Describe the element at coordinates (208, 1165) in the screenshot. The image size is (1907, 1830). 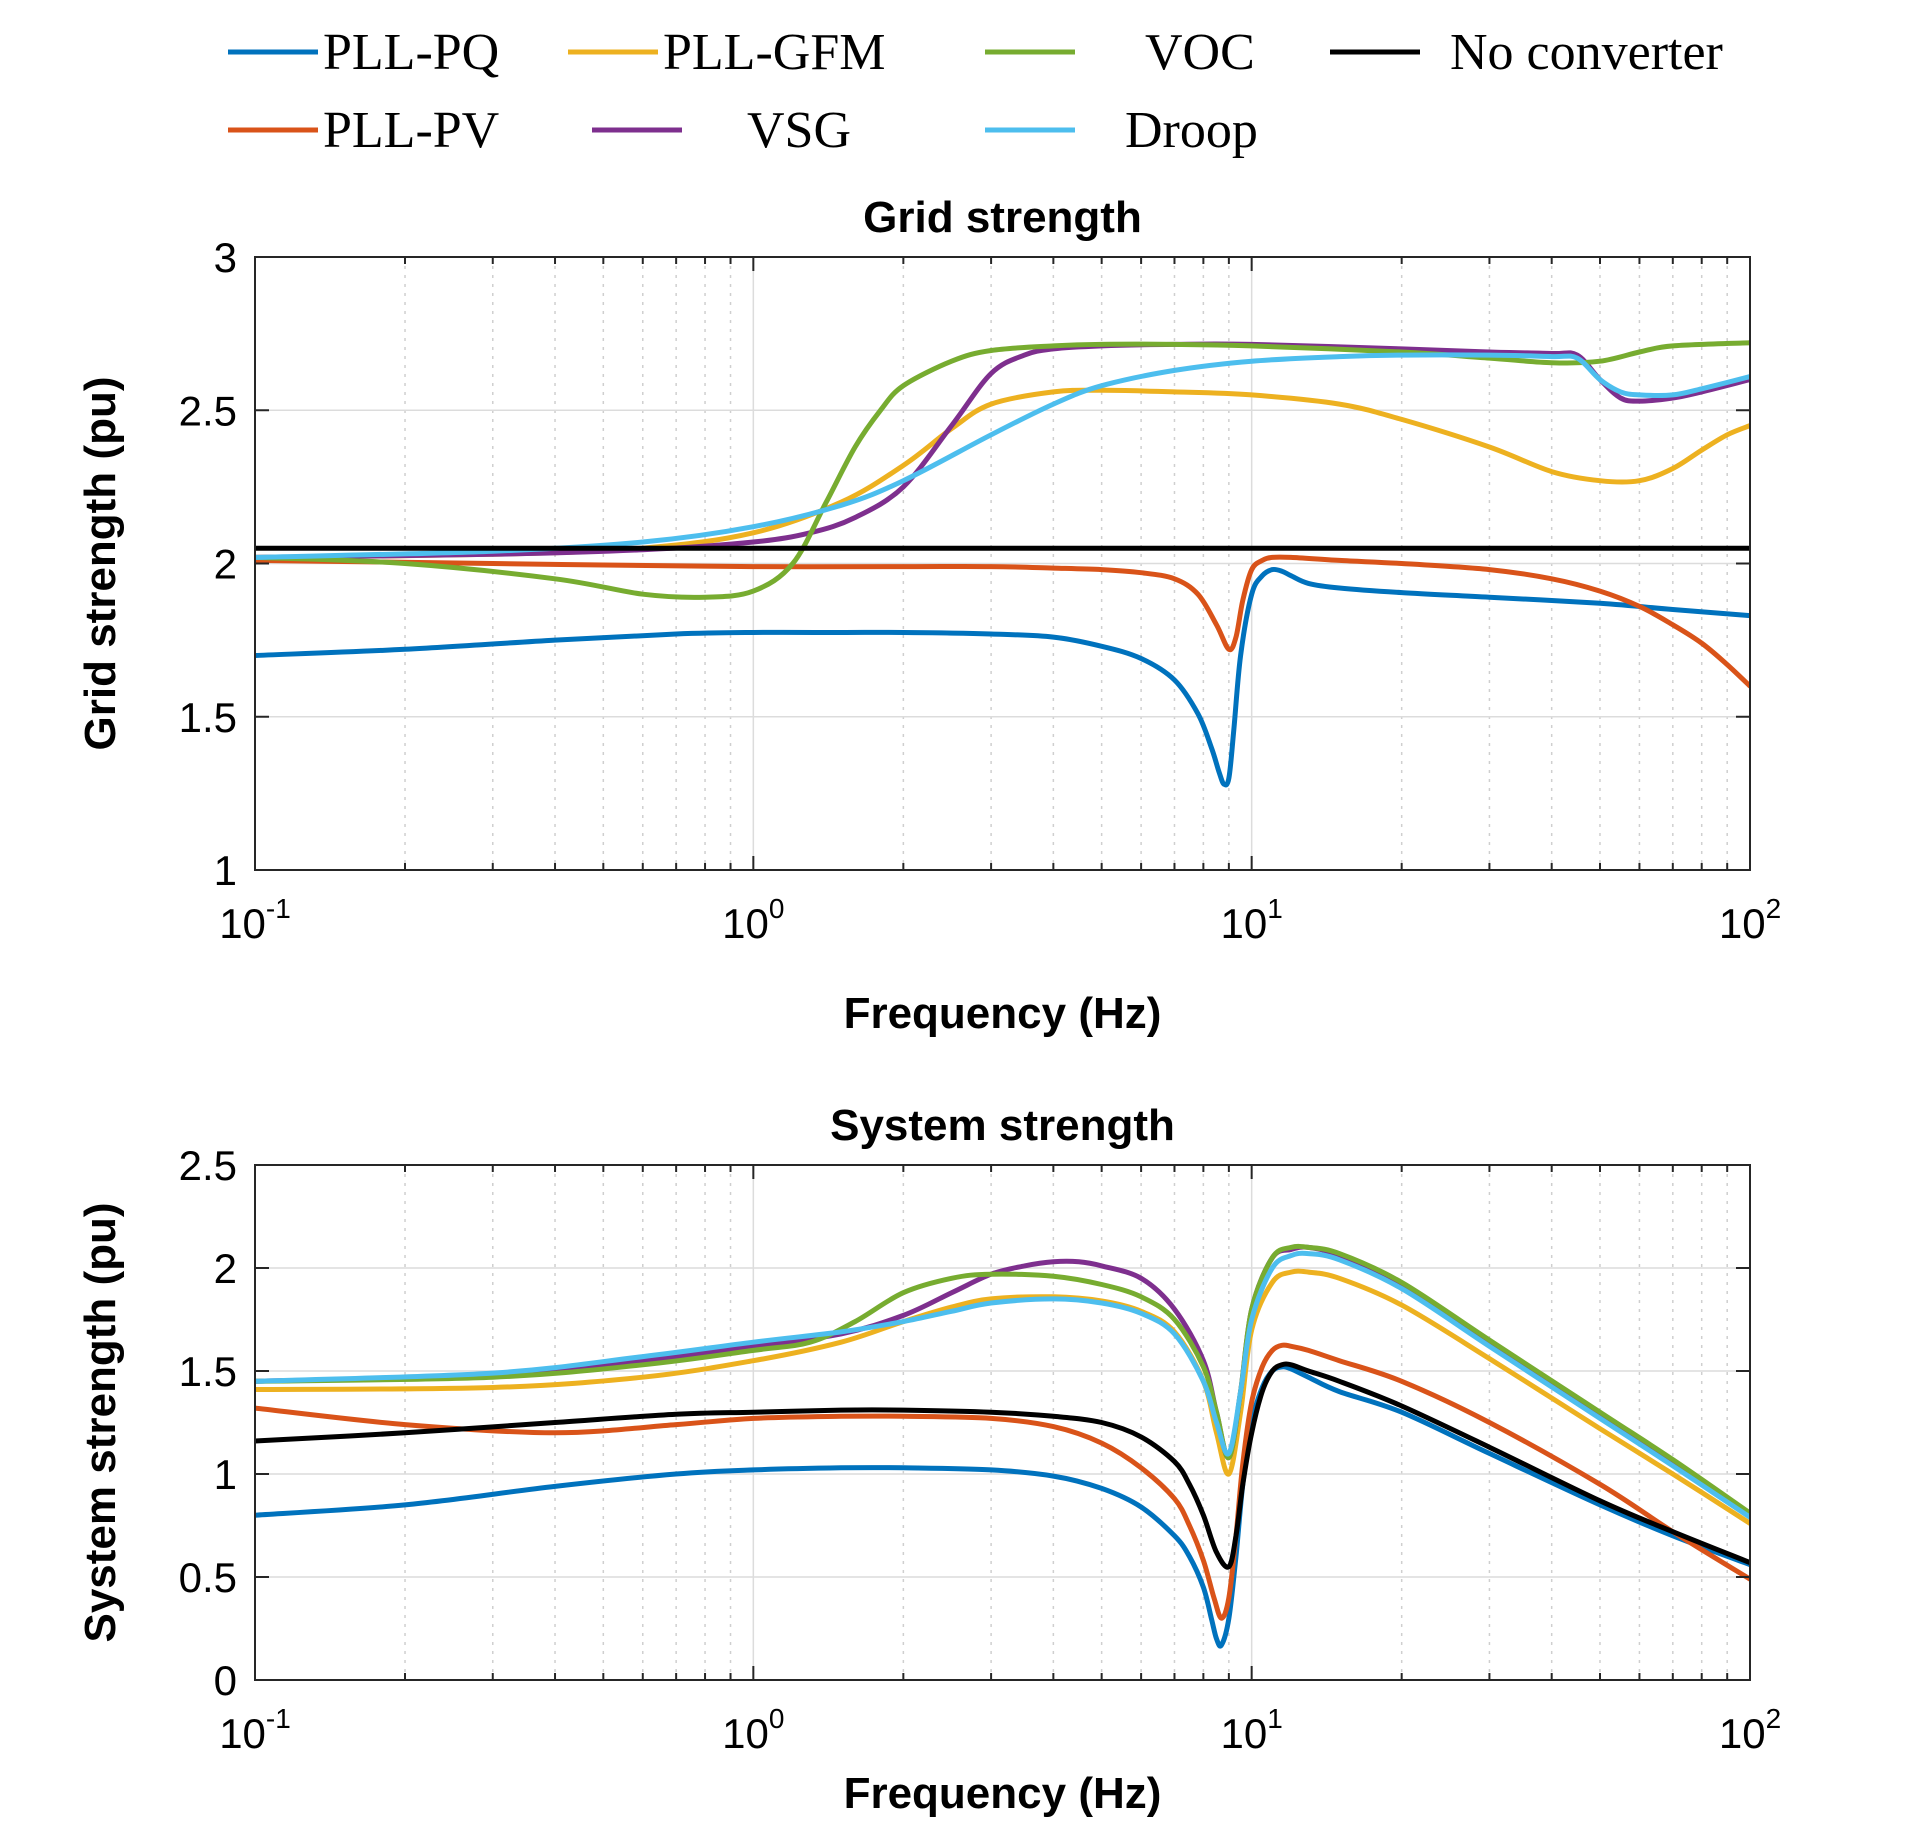
I see `system-strength-y-tick-label: 2.5` at that location.